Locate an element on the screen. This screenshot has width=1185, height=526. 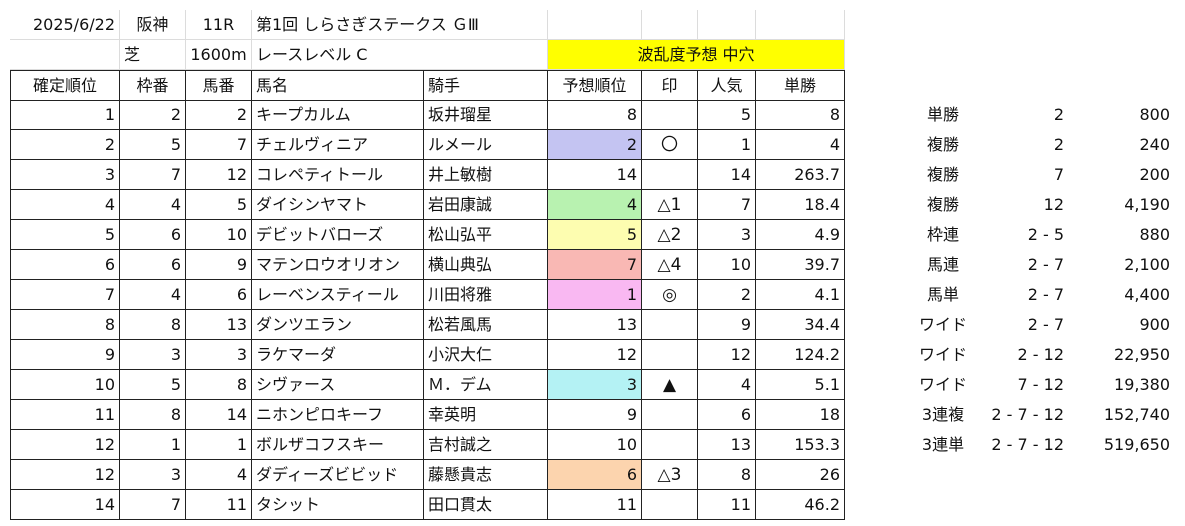
payout-type: 3連複 is located at coordinates (943, 414).